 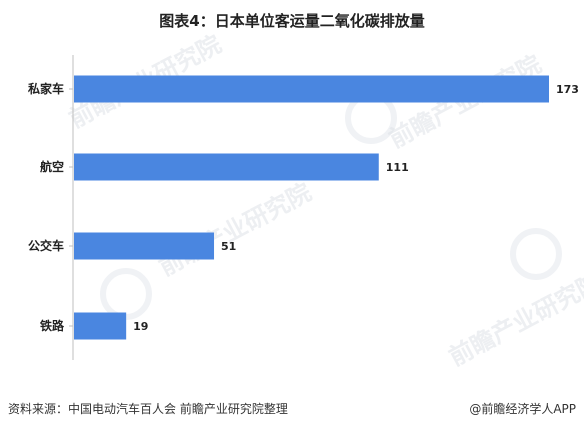 I want to click on watermark-logo-icon, so click(x=536, y=254).